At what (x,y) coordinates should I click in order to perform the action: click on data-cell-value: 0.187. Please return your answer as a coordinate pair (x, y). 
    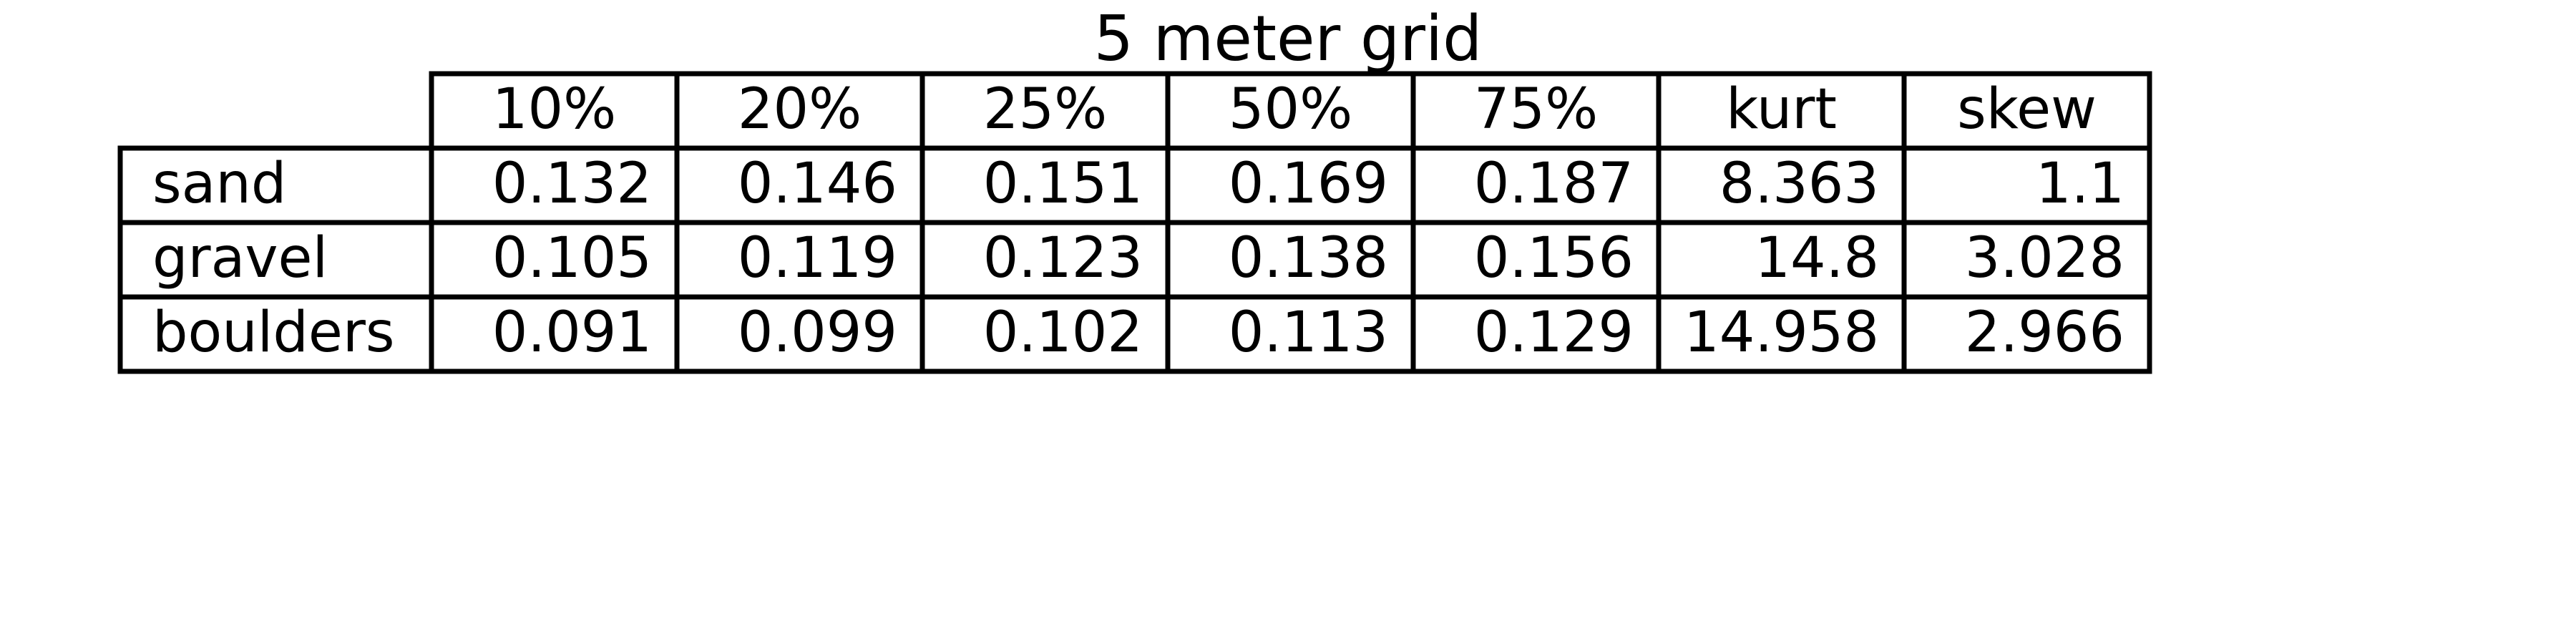
    Looking at the image, I should click on (1554, 184).